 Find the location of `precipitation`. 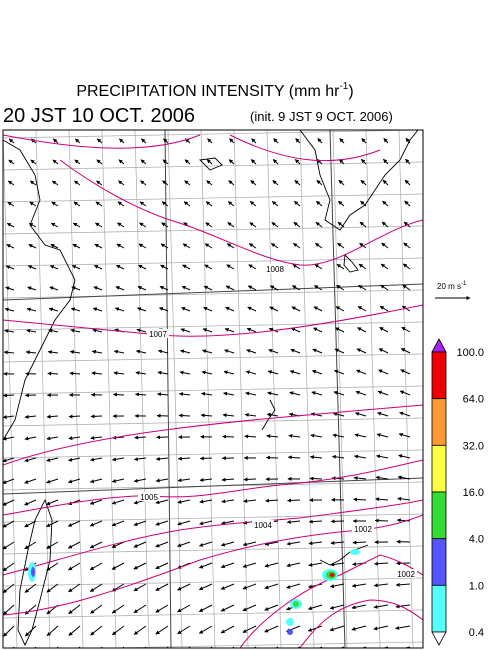

precipitation is located at coordinates (332, 575).